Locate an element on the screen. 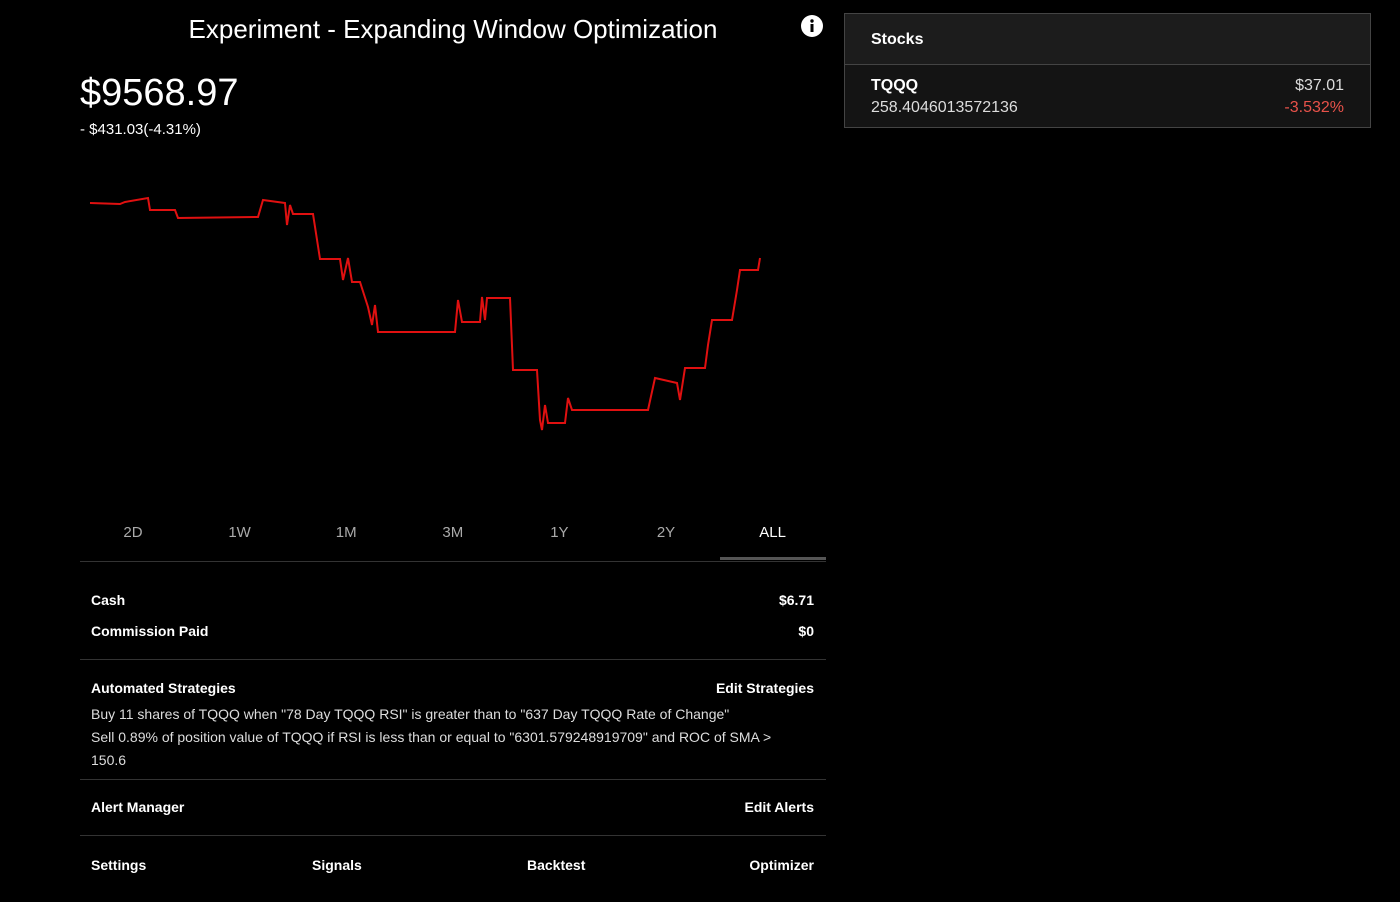  range-tab: 1W is located at coordinates (239, 532).